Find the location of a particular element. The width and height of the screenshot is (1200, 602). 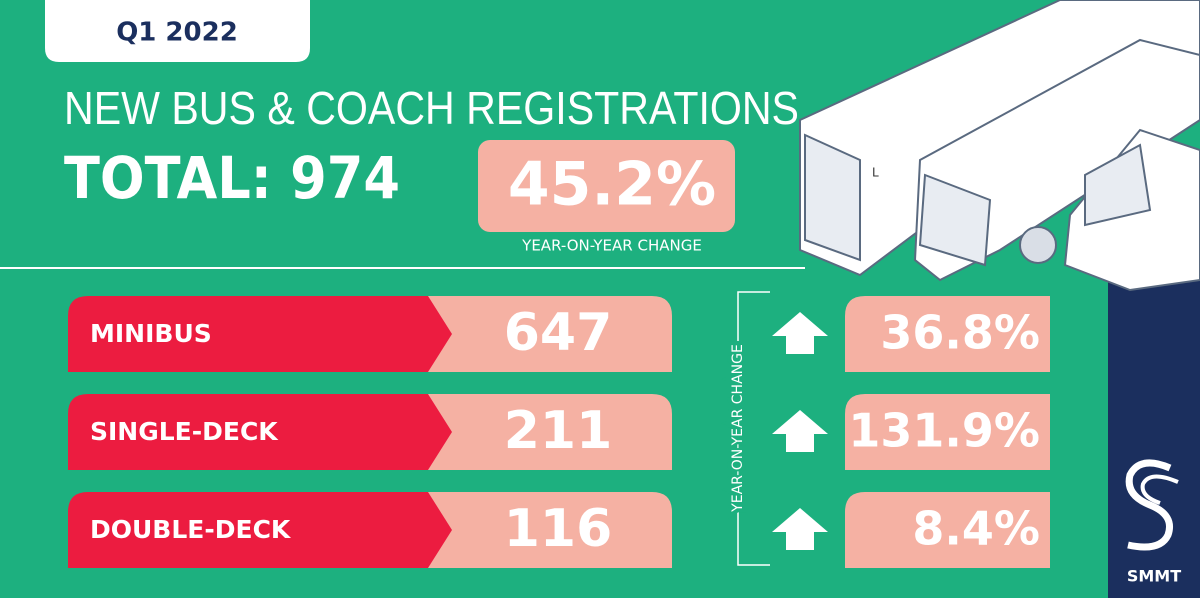

logo-text: SMMT is located at coordinates (1154, 576).